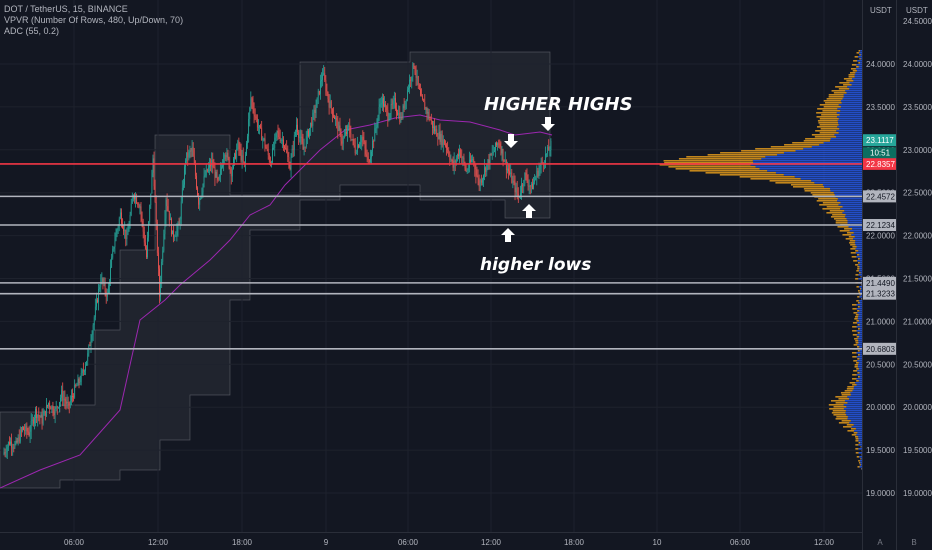 The image size is (932, 550). What do you see at coordinates (32, 31) in the screenshot?
I see `adc-legend: ADC (55, 0.2)` at bounding box center [32, 31].